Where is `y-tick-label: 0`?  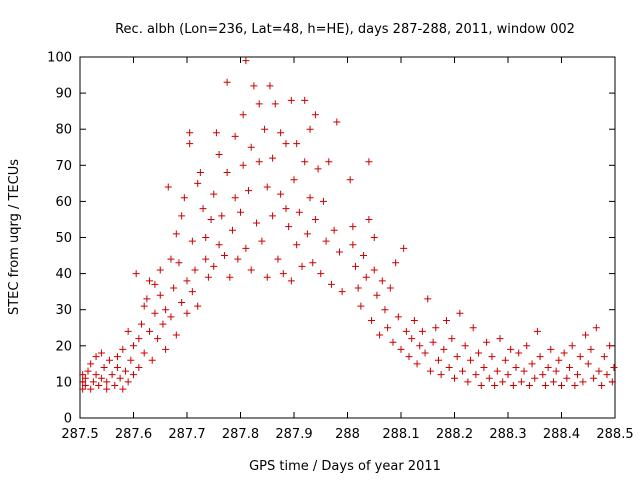
y-tick-label: 0 is located at coordinates (68, 419).